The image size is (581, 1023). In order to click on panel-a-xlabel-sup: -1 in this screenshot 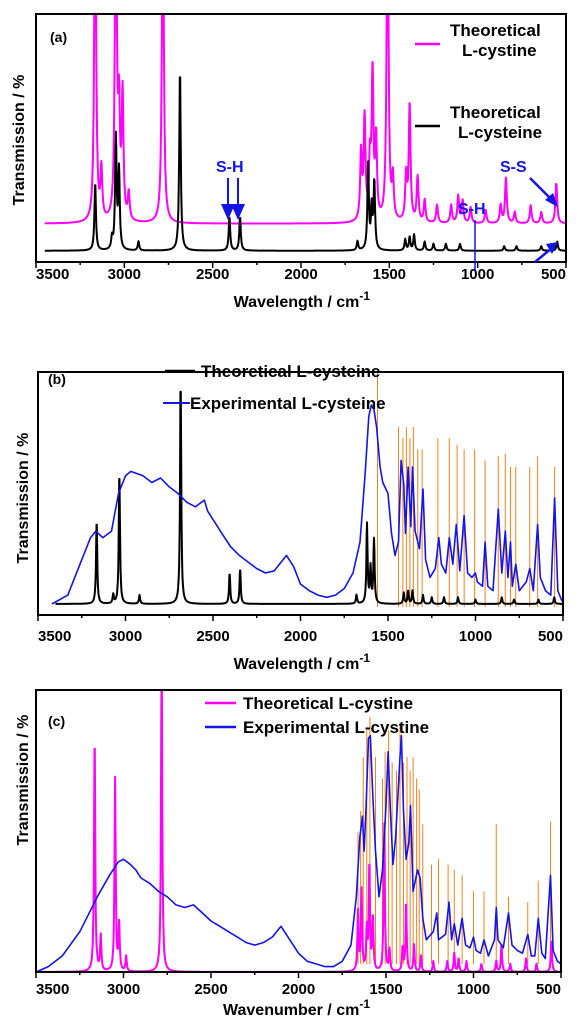, I will do `click(364, 296)`.